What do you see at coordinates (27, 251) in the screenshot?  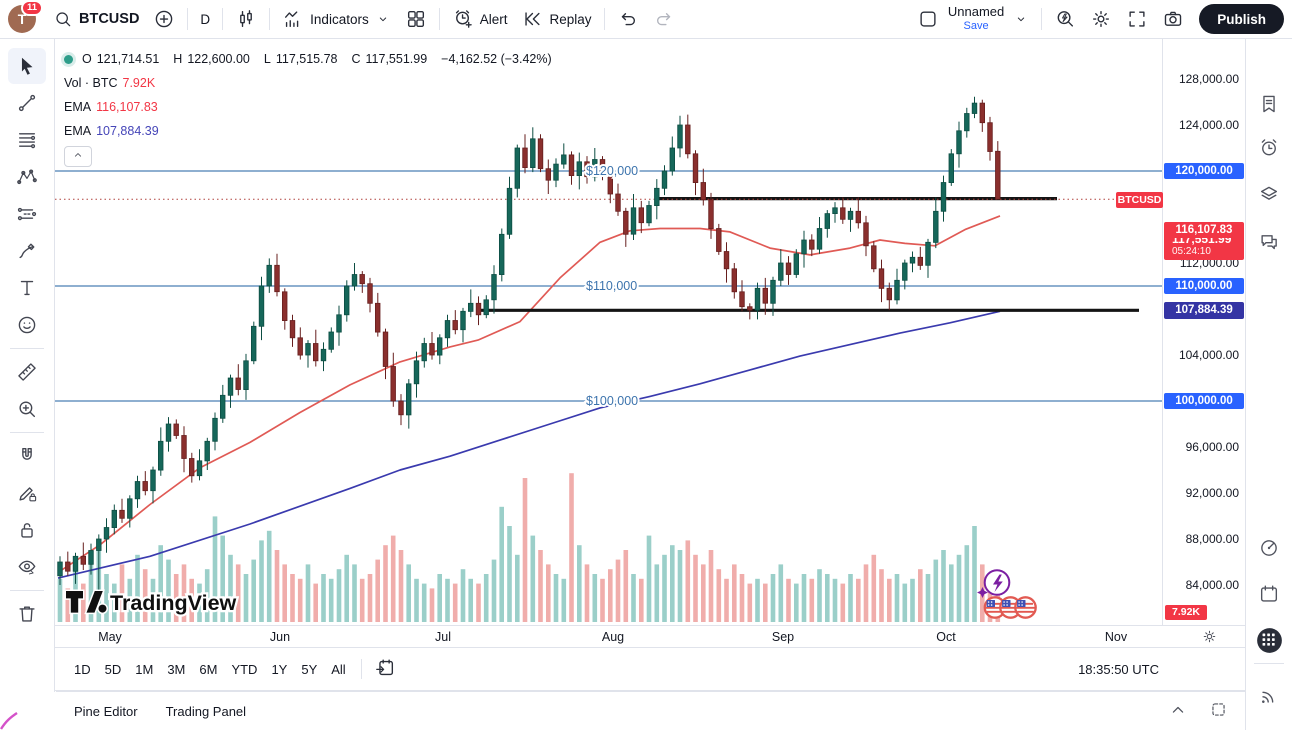 I see `tool-brush` at bounding box center [27, 251].